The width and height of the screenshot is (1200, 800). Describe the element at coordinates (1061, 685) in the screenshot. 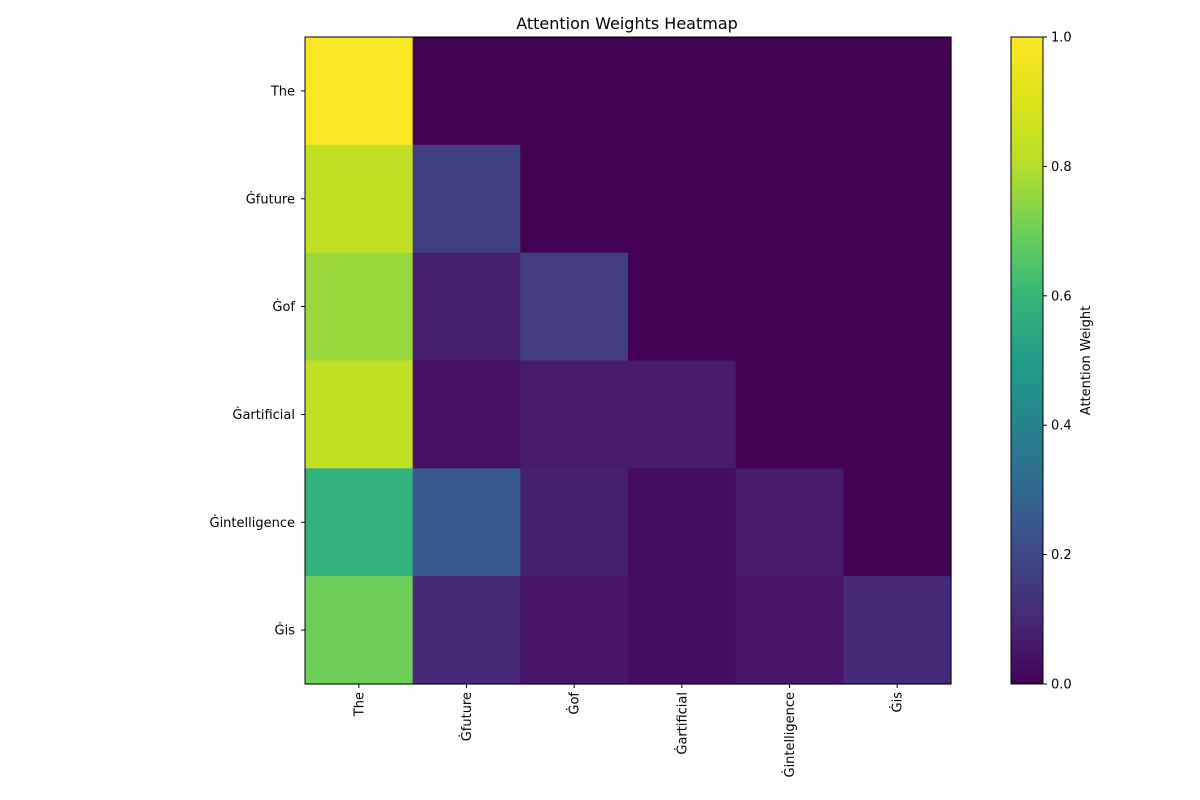

I see `colorbar-tick-label: 0.0` at that location.